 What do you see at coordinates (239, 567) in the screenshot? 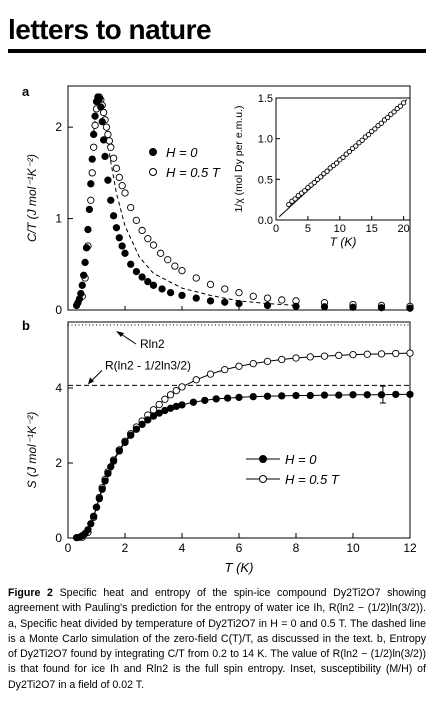
I see `x-axis-label: T (K)` at bounding box center [239, 567].